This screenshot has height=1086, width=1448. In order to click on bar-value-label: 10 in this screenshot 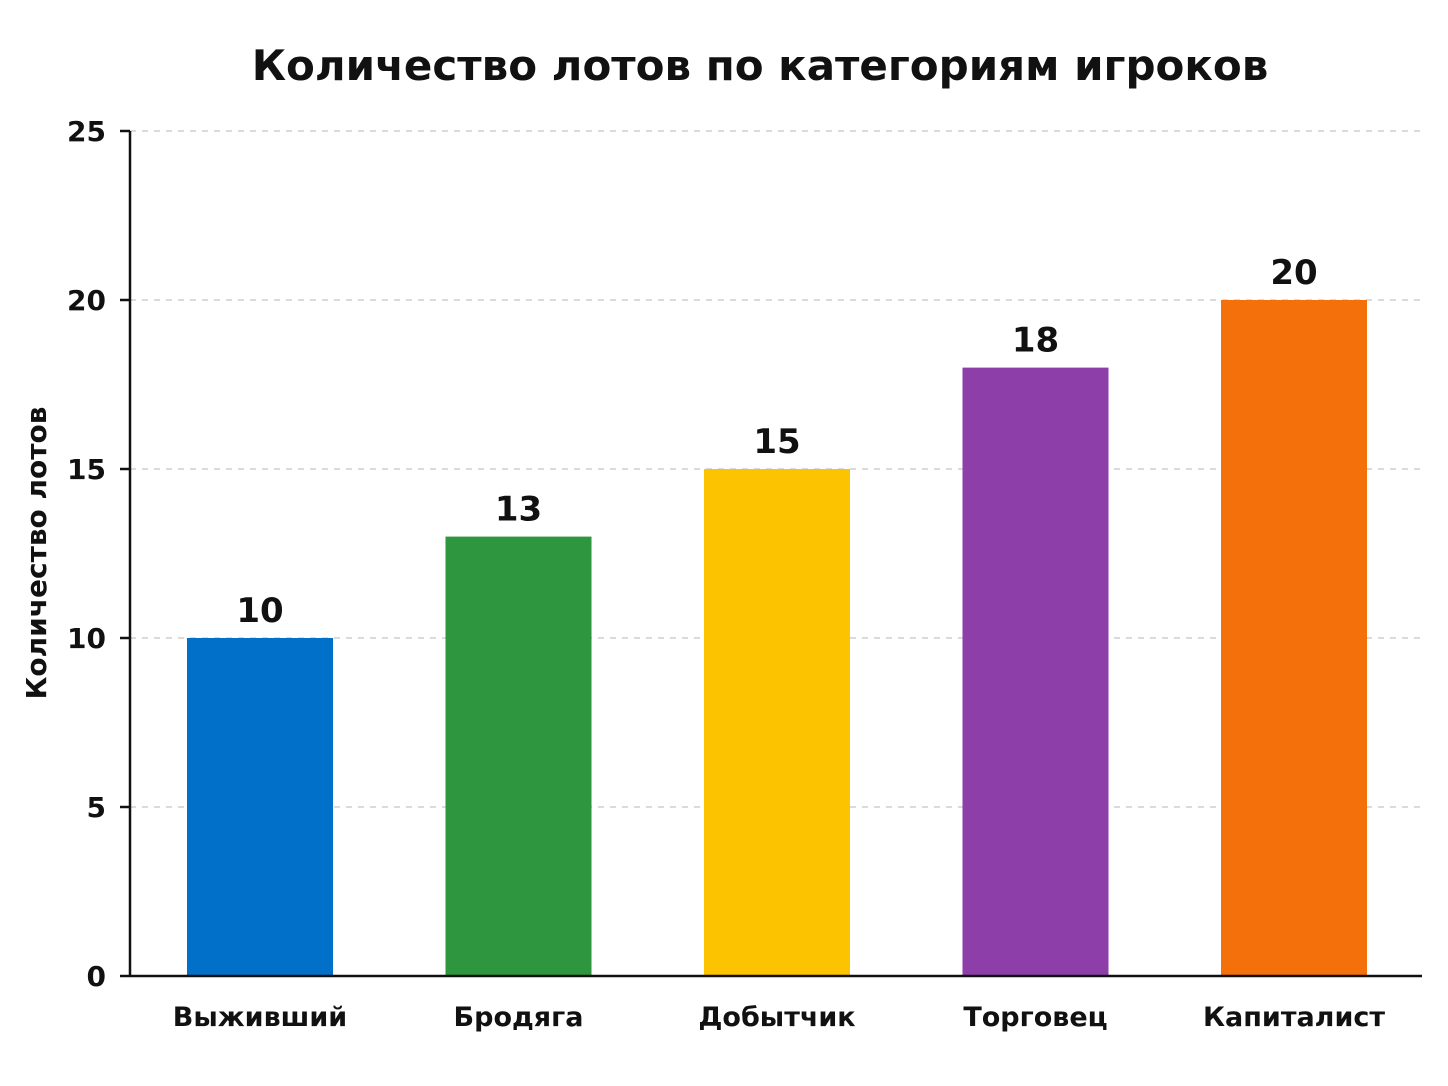, I will do `click(259, 611)`.